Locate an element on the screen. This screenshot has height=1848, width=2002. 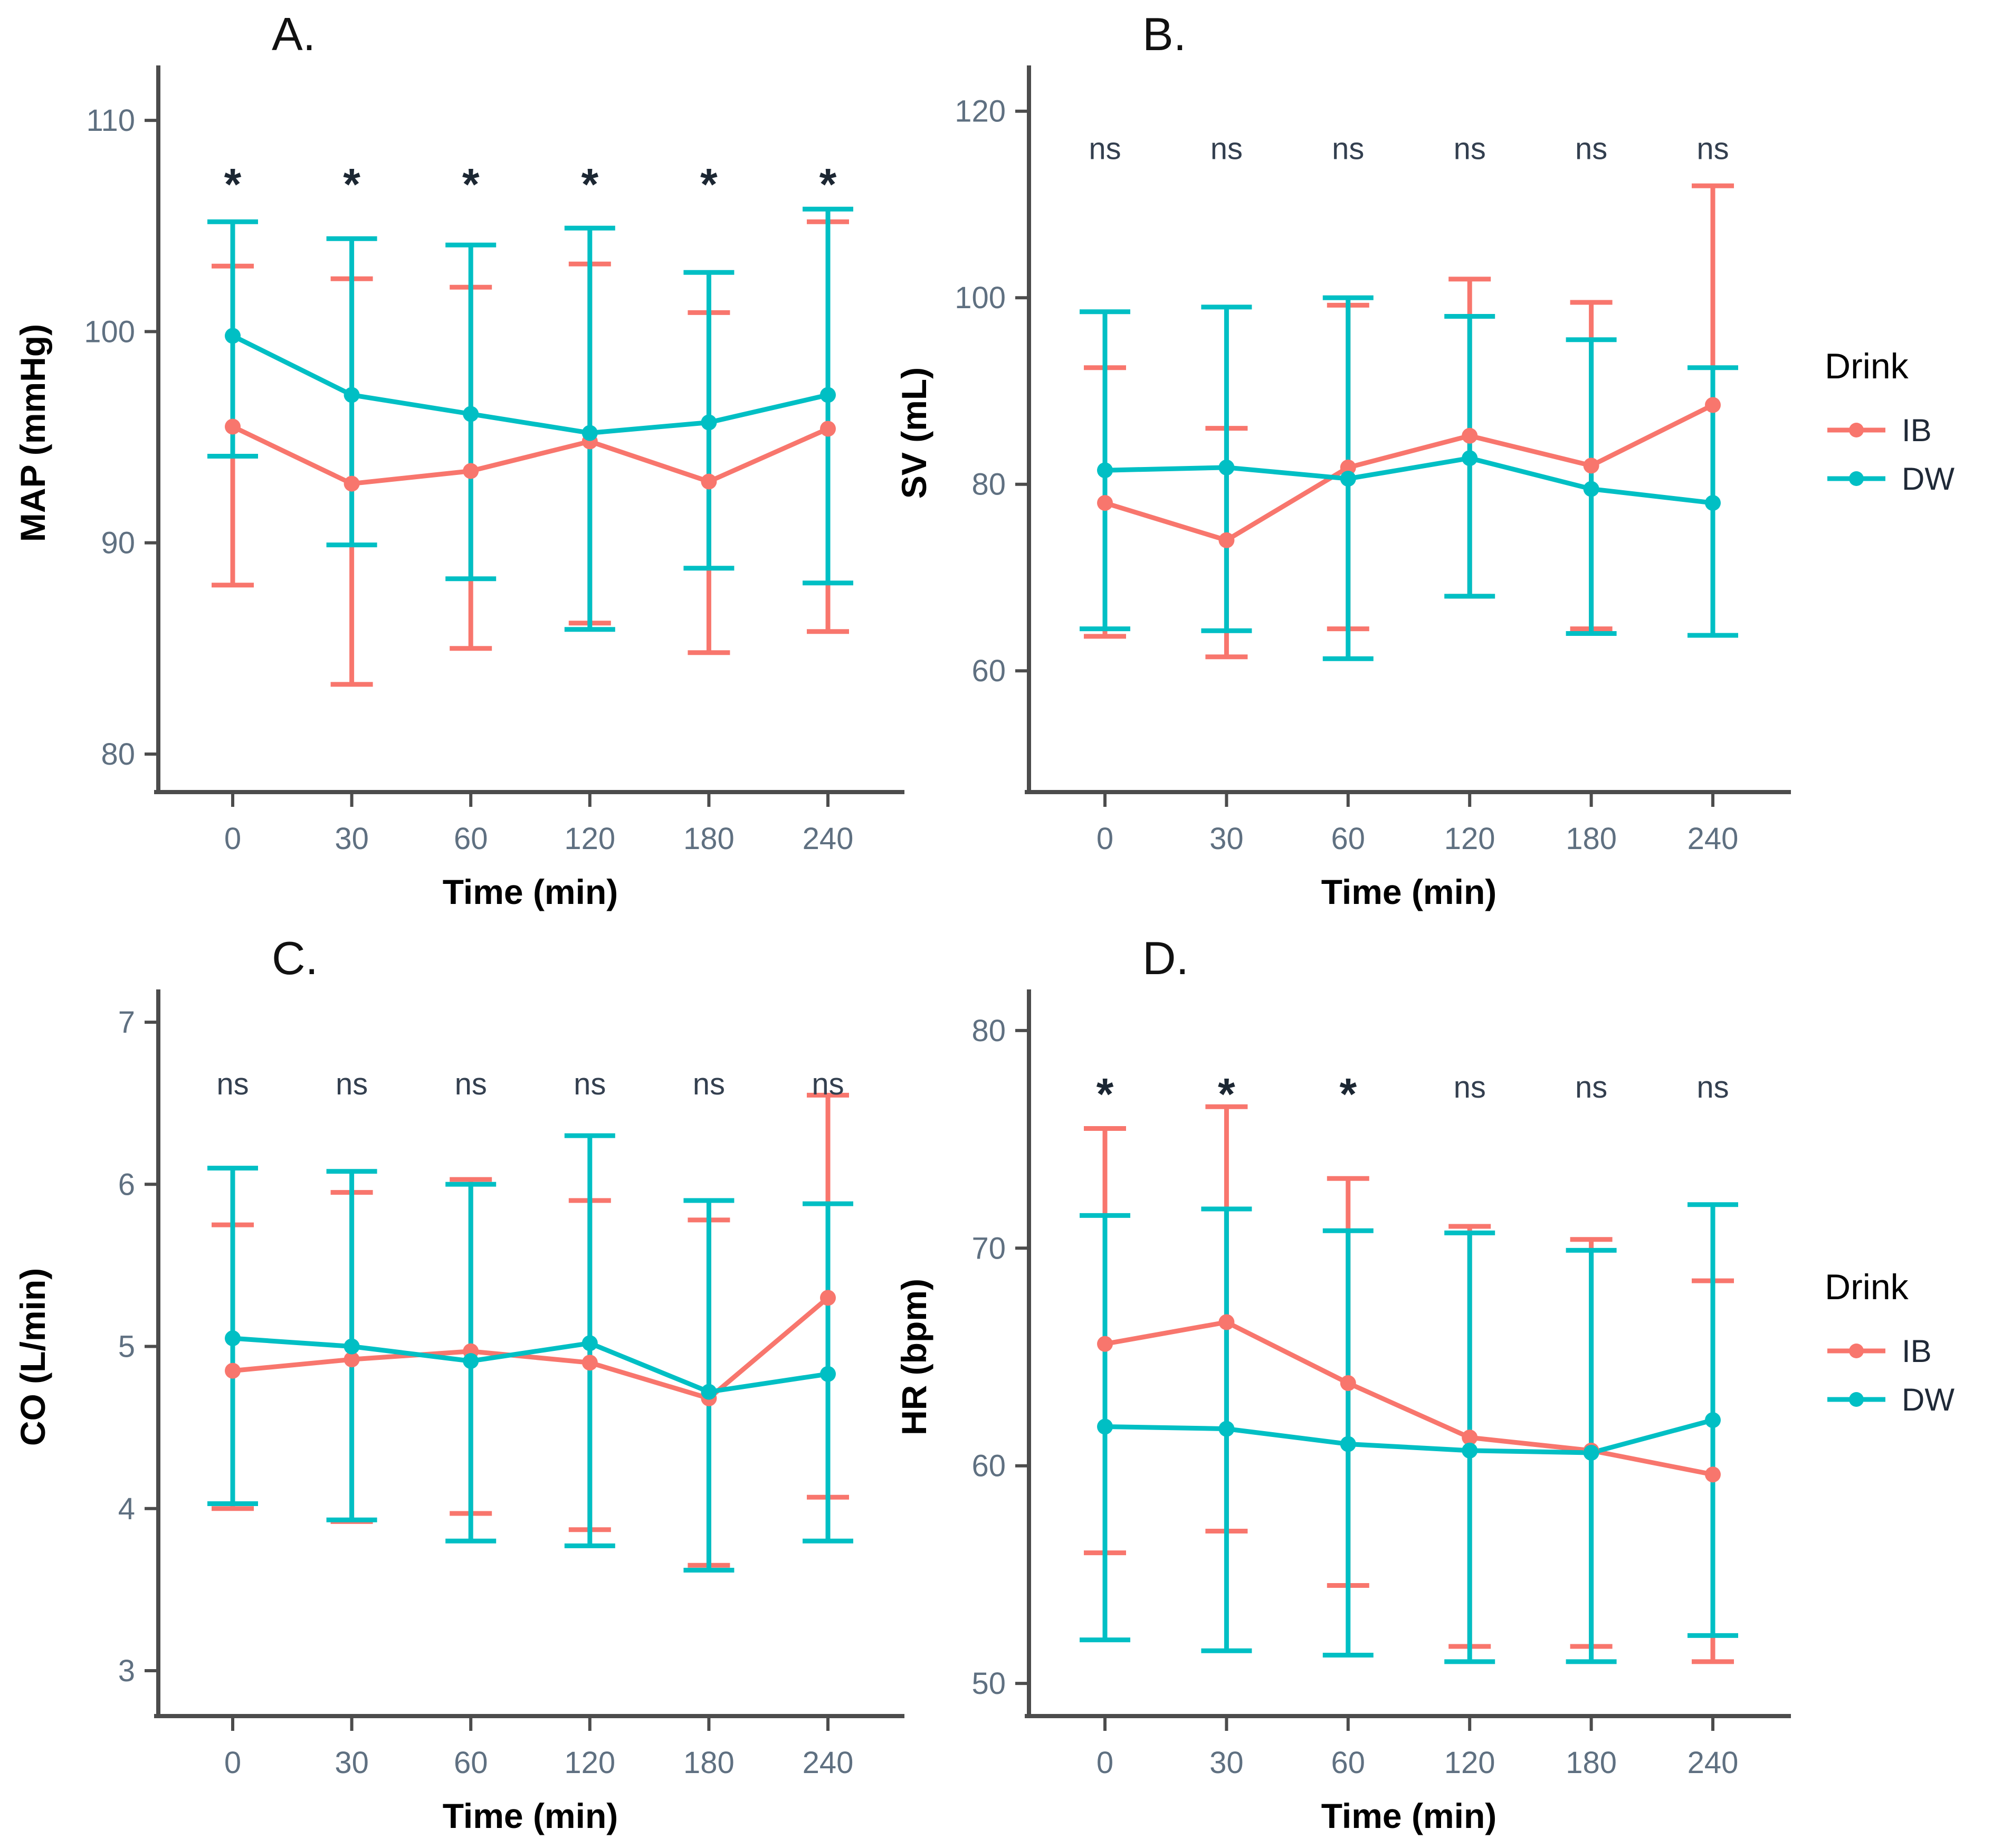
y-tick-label: 90 is located at coordinates (118, 543).